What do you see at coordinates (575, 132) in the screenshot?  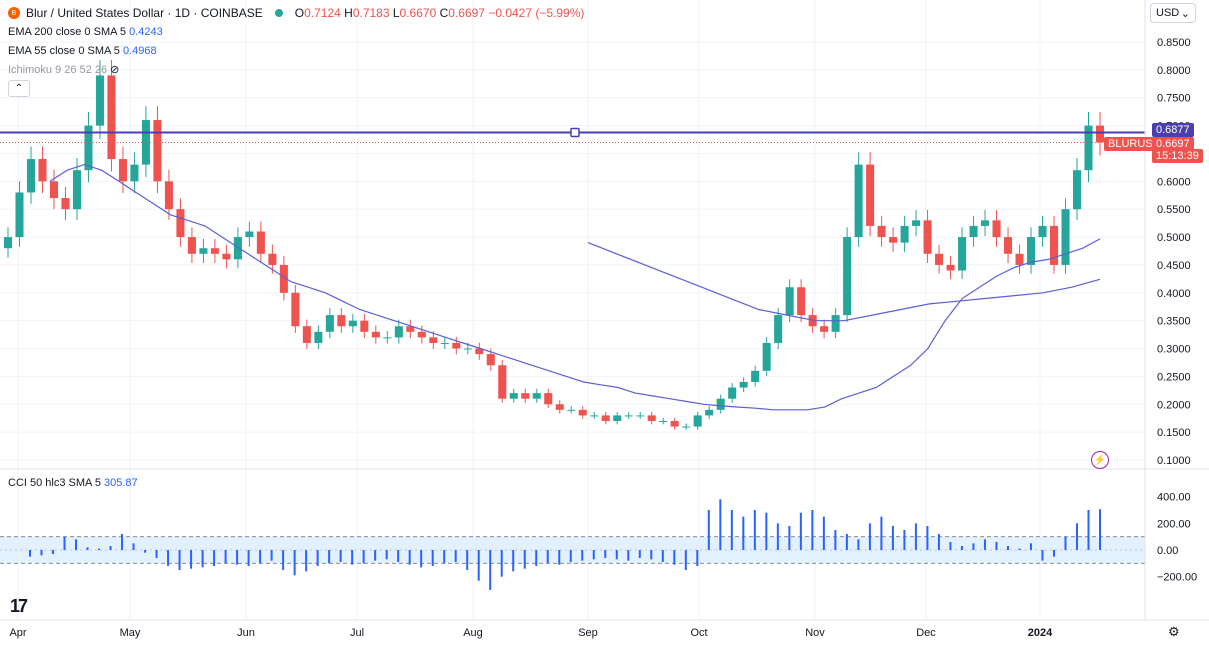 I see `line-handle` at bounding box center [575, 132].